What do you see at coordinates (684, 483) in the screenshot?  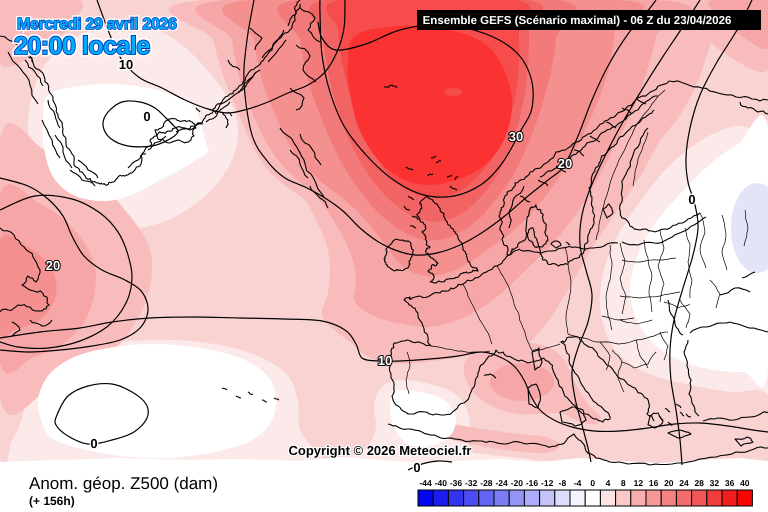 I see `svg-text: 24` at bounding box center [684, 483].